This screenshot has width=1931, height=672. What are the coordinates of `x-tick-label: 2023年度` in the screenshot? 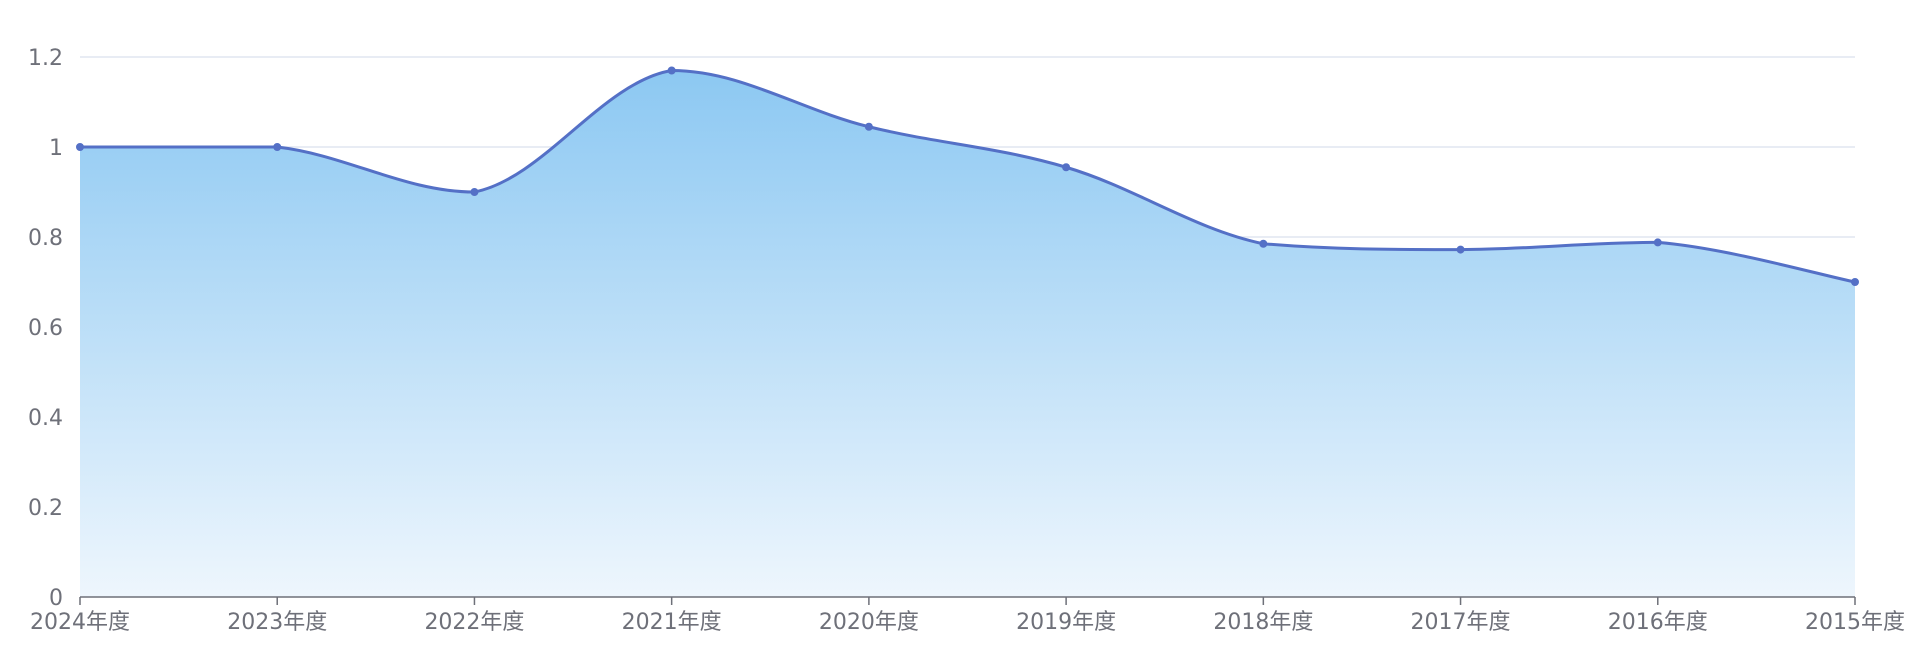 It's located at (277, 622).